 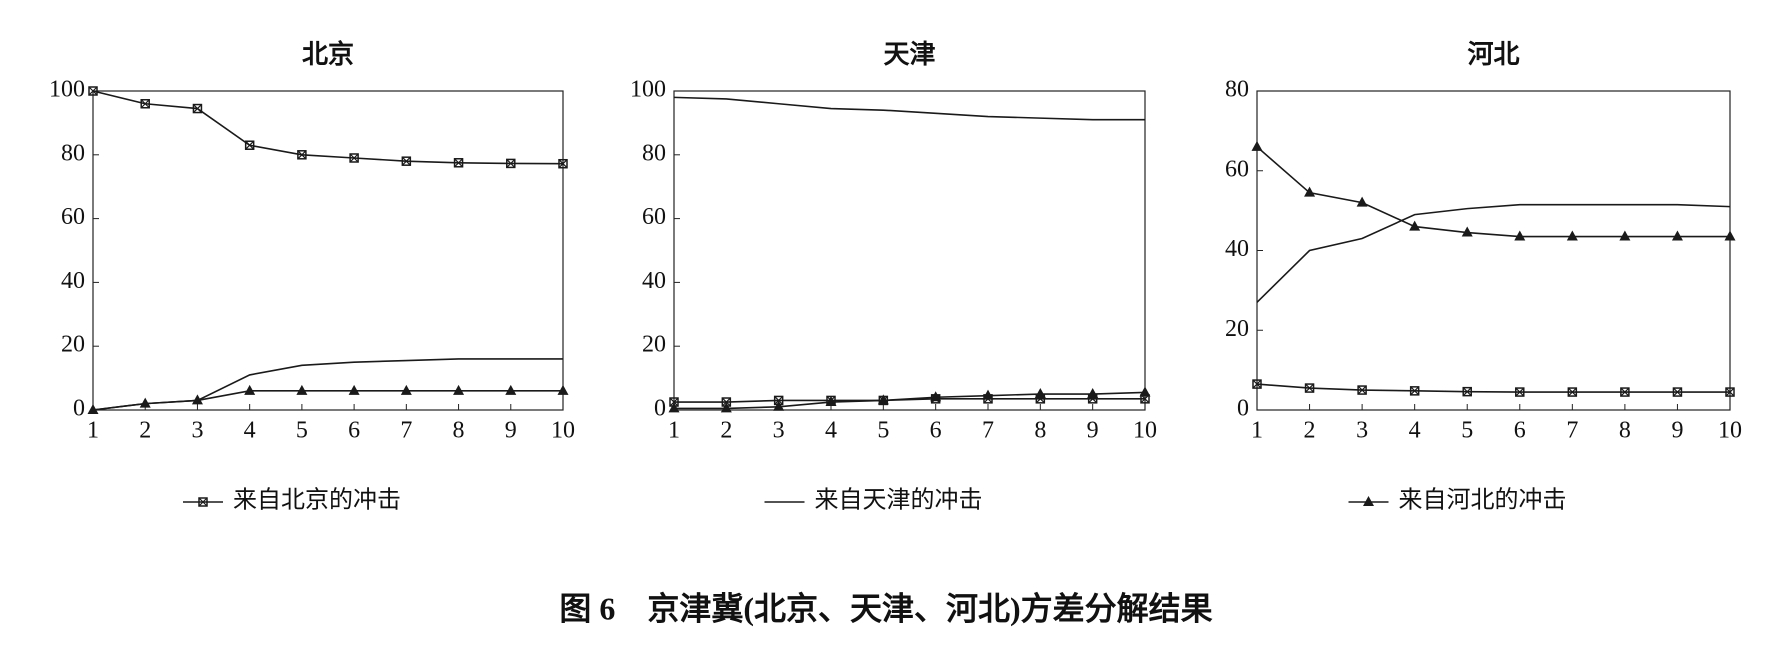 I want to click on x-tick-label: 1, so click(x=674, y=431).